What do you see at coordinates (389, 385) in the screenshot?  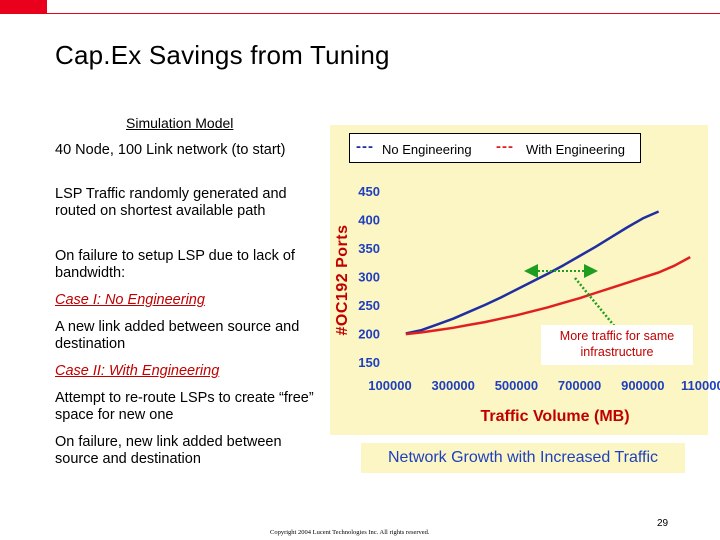 I see `x-tick-label: 100000` at bounding box center [389, 385].